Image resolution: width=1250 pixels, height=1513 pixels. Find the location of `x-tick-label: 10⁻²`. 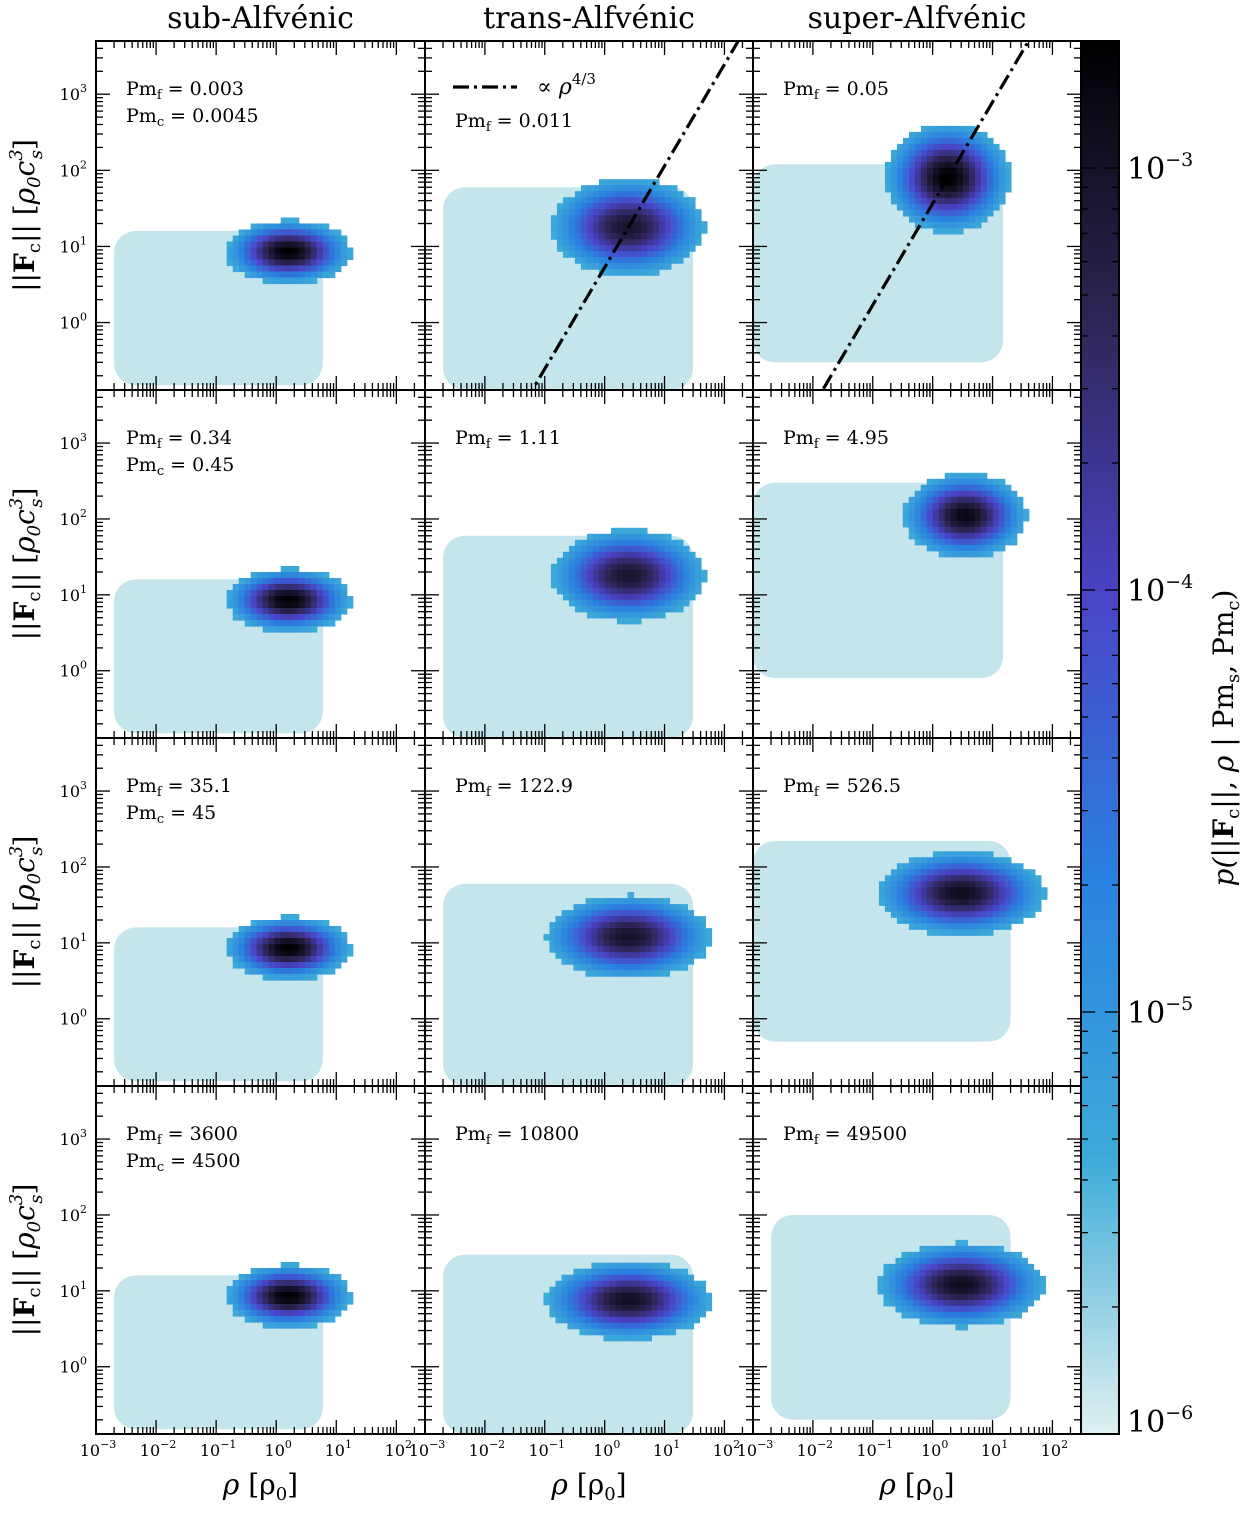

x-tick-label: 10⁻² is located at coordinates (487, 1449).